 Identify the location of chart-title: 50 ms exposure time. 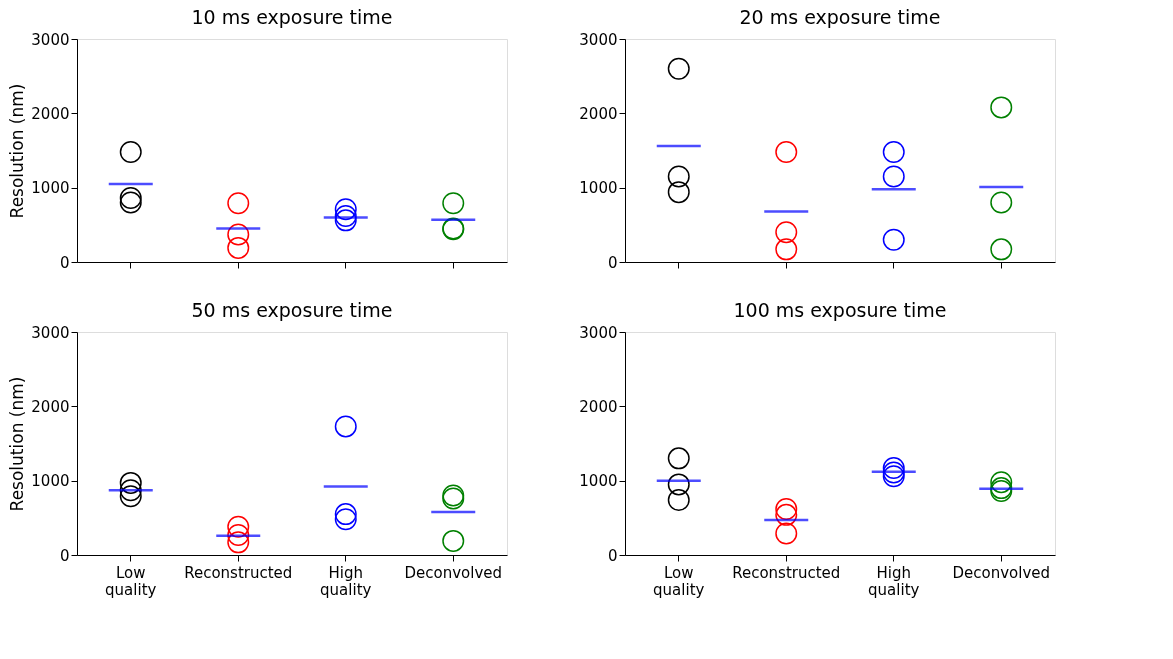
(292, 310).